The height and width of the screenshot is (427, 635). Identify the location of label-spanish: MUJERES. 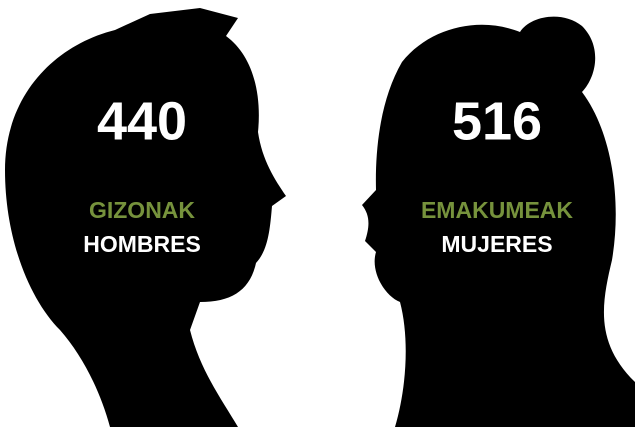
(496, 244).